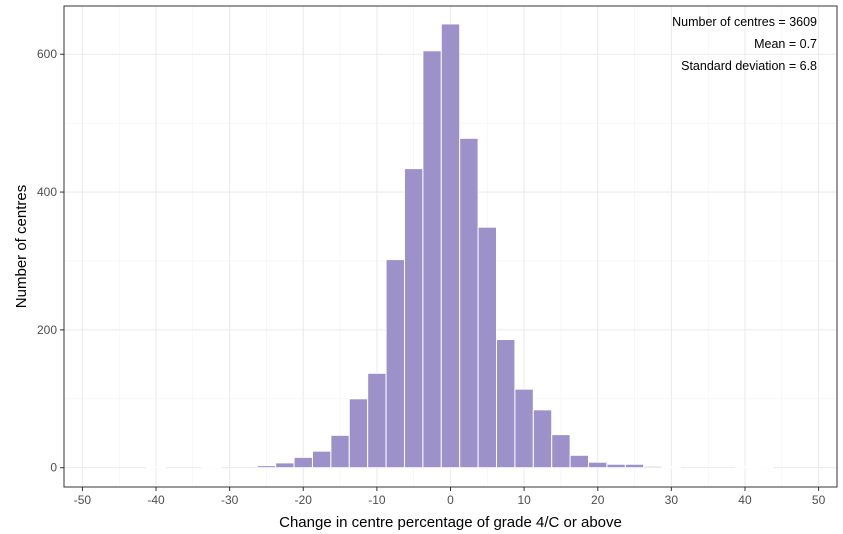  Describe the element at coordinates (156, 500) in the screenshot. I see `x-tick-label: -40` at that location.